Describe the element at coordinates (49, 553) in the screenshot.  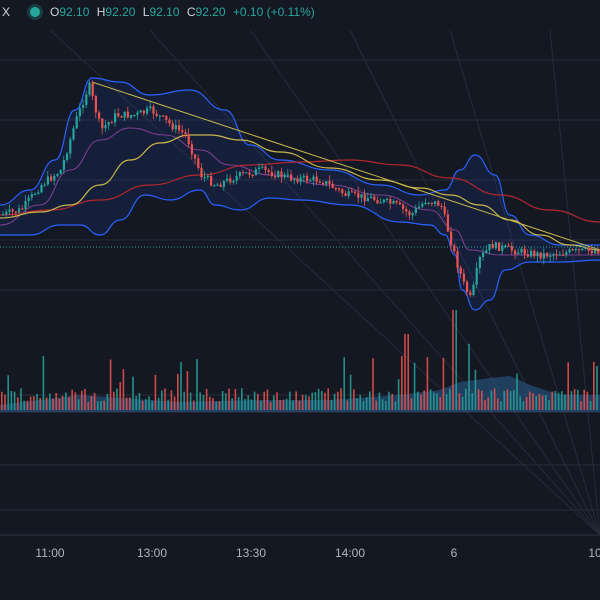
I see `x-tick-label: 11:00` at that location.